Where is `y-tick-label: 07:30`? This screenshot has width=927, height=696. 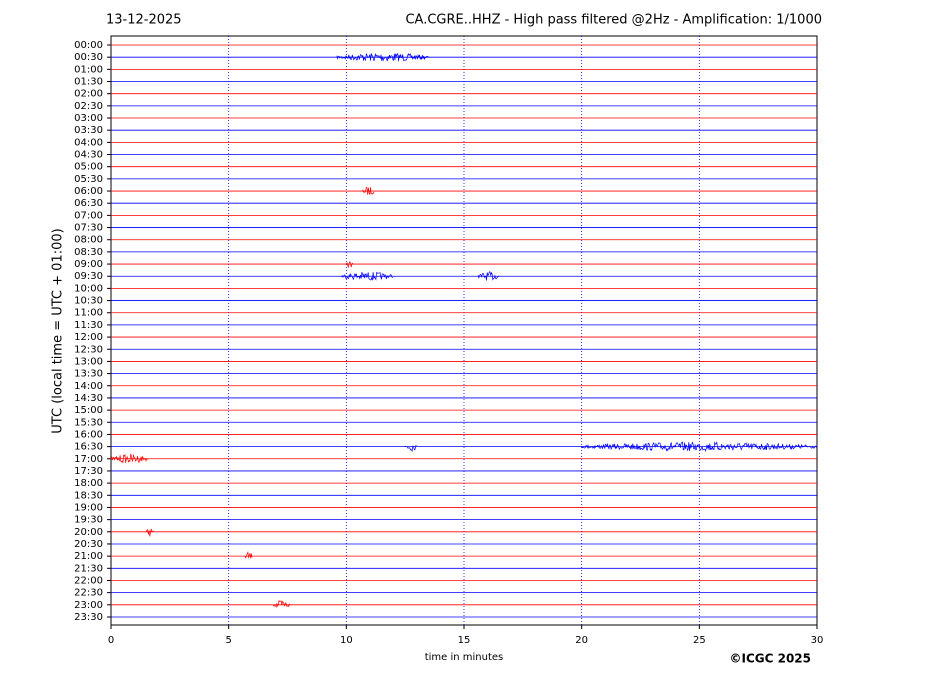 y-tick-label: 07:30 is located at coordinates (88, 228).